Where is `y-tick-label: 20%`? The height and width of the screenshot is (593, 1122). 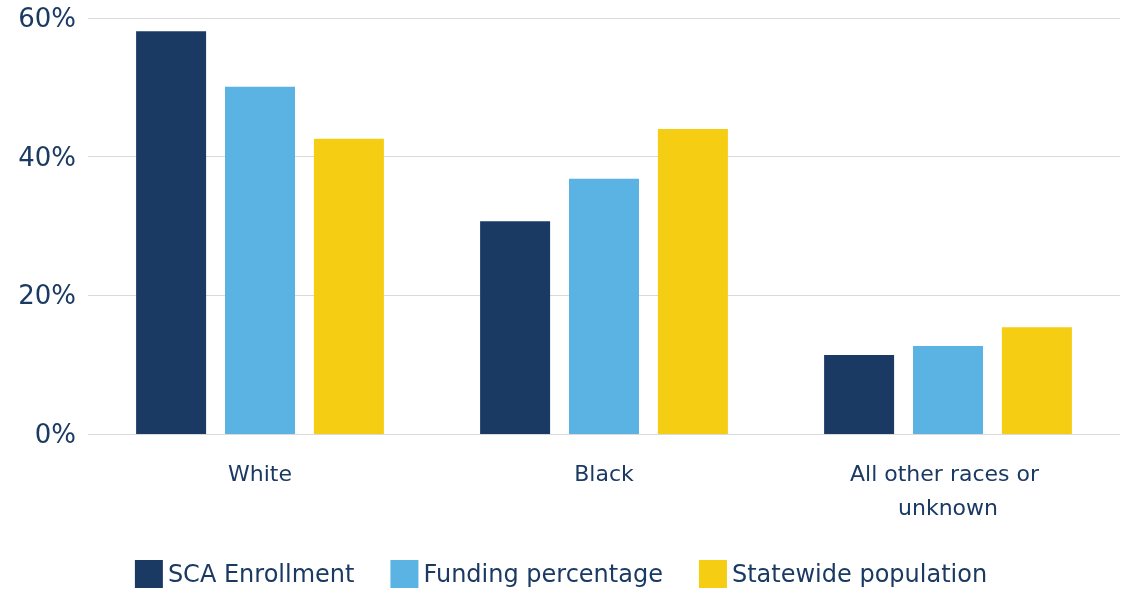
y-tick-label: 20% is located at coordinates (47, 295).